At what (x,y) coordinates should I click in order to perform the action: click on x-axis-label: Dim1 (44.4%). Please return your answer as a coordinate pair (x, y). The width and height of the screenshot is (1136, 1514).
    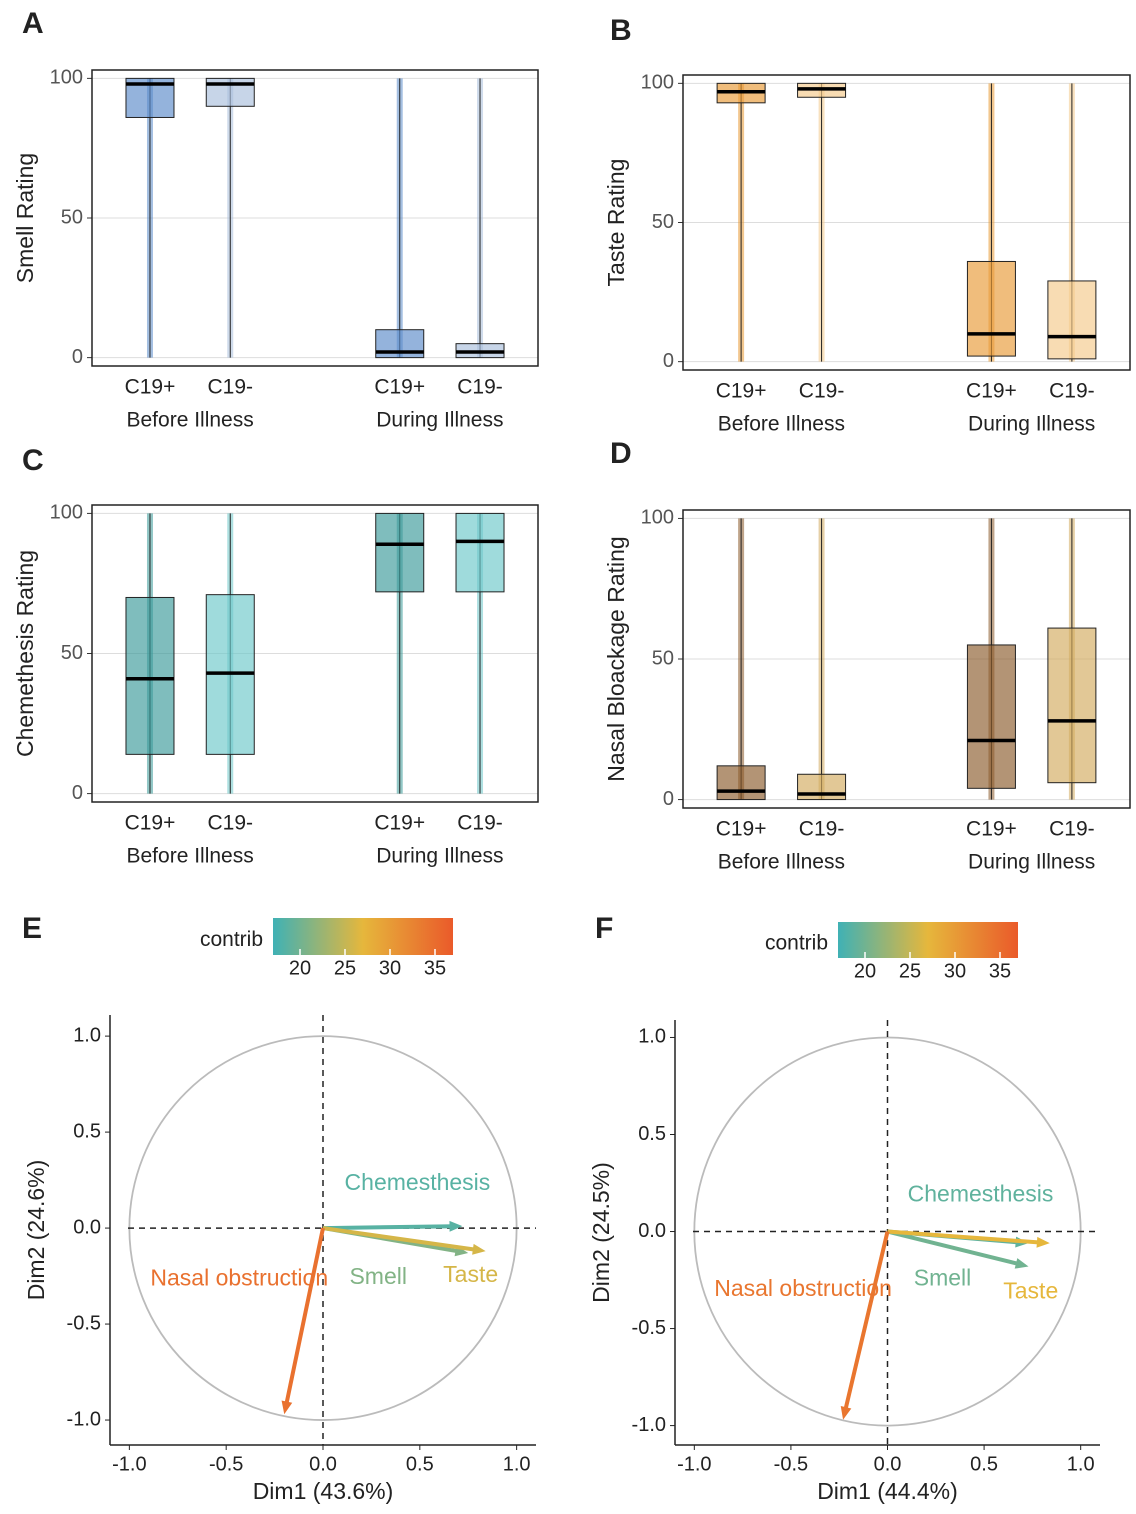
    Looking at the image, I should click on (887, 1491).